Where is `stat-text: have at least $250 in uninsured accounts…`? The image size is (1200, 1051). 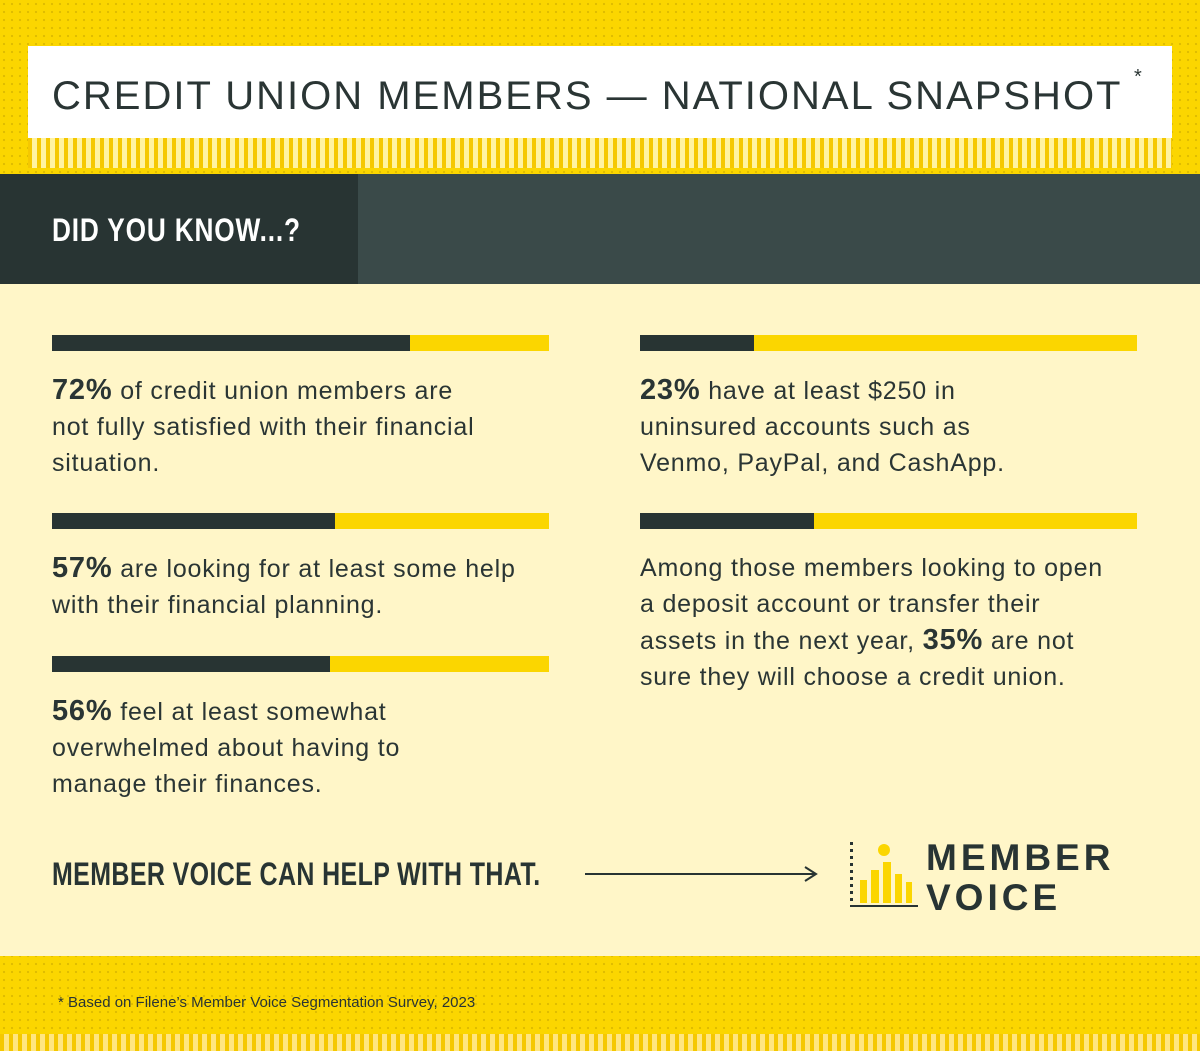
stat-text: have at least $250 in uninsured accounts… is located at coordinates (822, 427).